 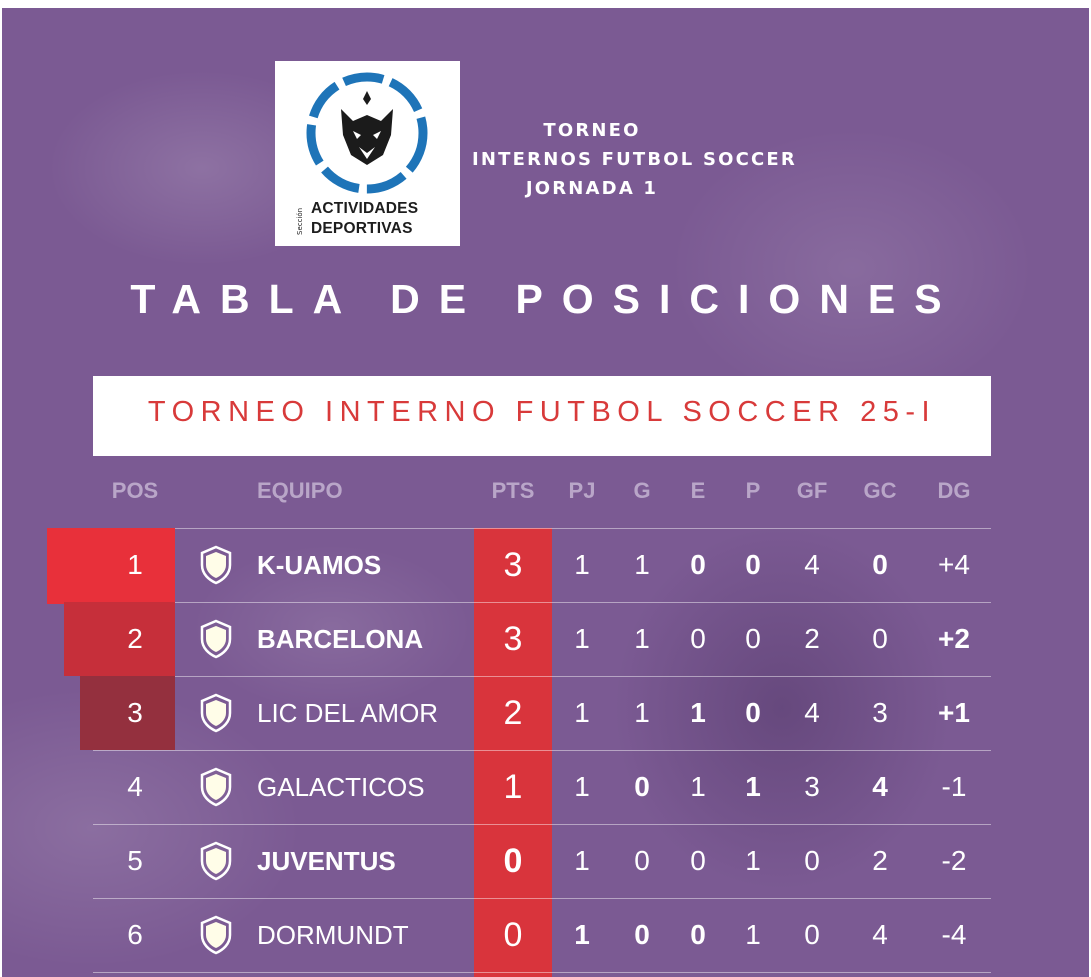 What do you see at coordinates (513, 752) in the screenshot?
I see `points-column-highlight` at bounding box center [513, 752].